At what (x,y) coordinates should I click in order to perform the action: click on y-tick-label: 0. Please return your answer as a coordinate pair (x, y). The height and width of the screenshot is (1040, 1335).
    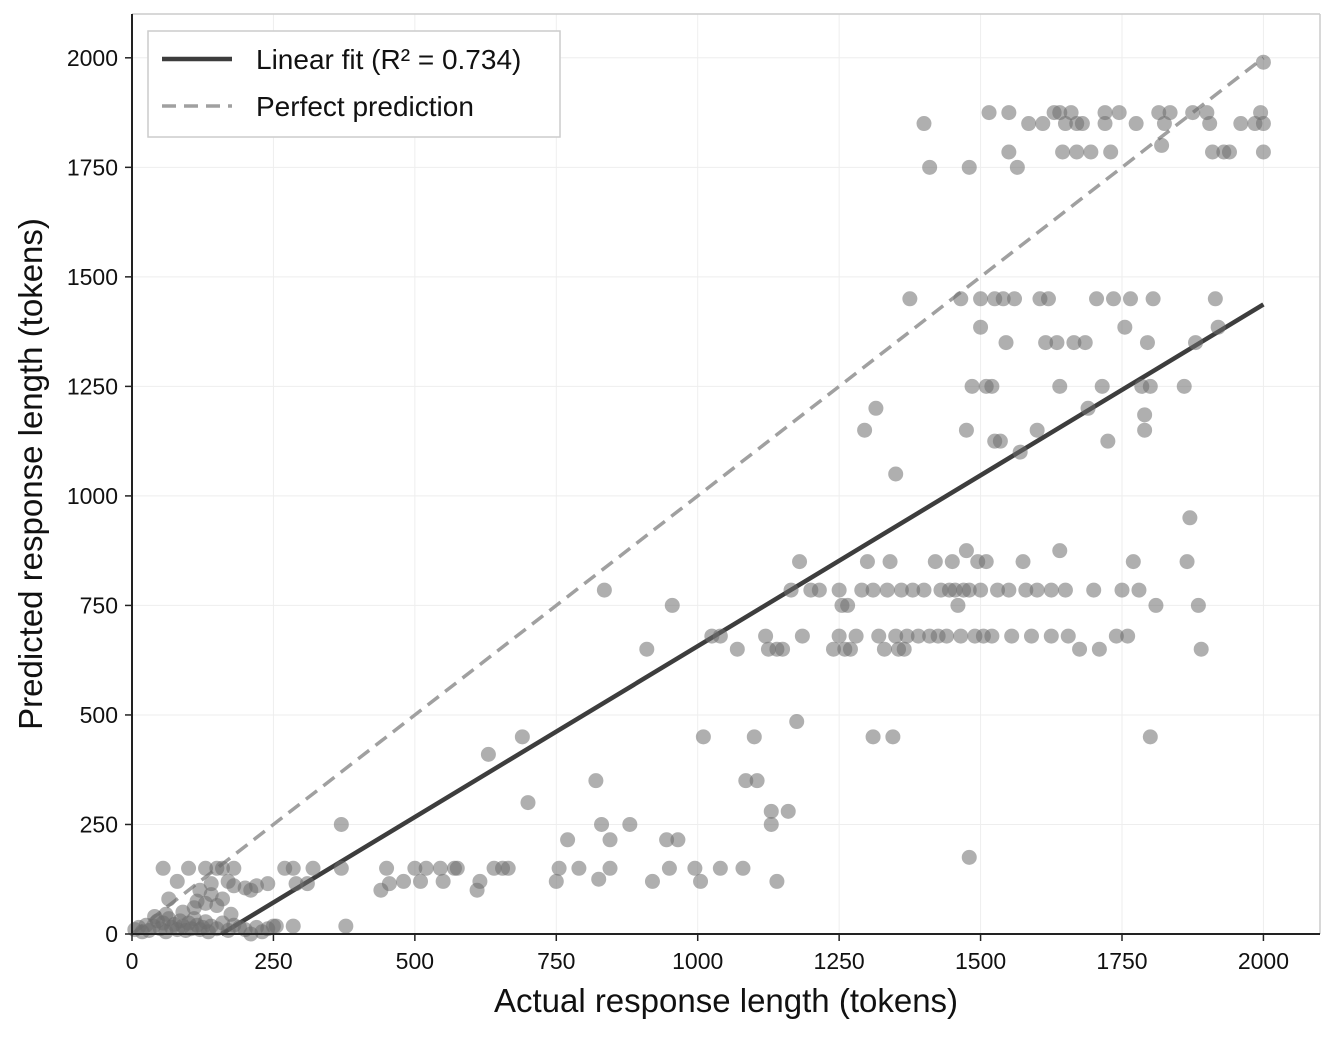
    Looking at the image, I should click on (111, 934).